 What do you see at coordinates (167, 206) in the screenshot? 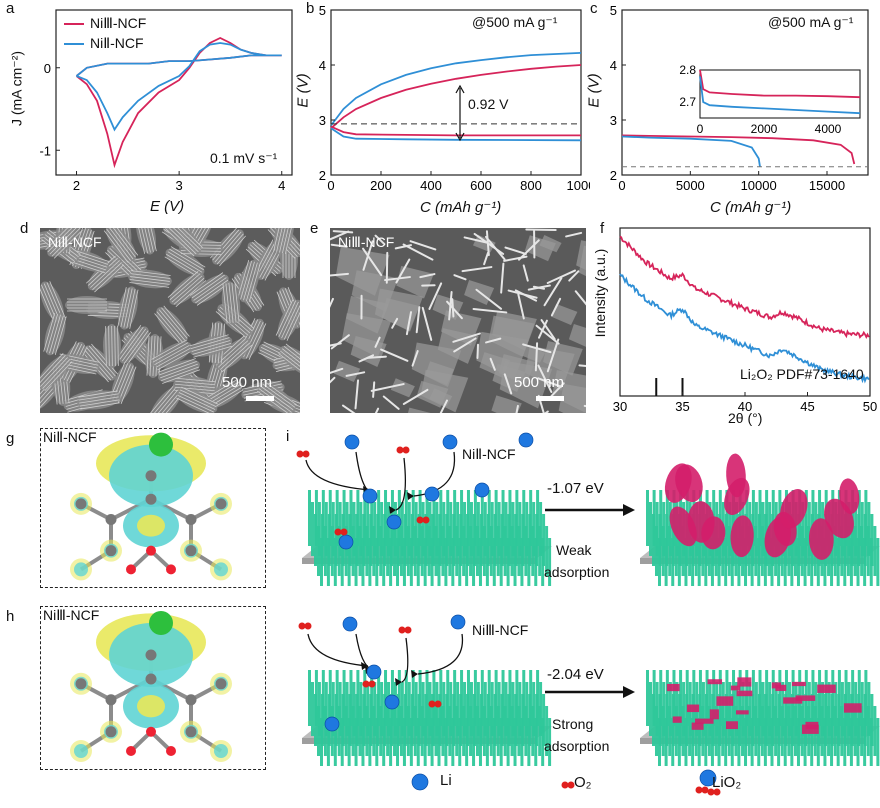
I see `chart-a-xlabel: E (V)` at bounding box center [167, 206].